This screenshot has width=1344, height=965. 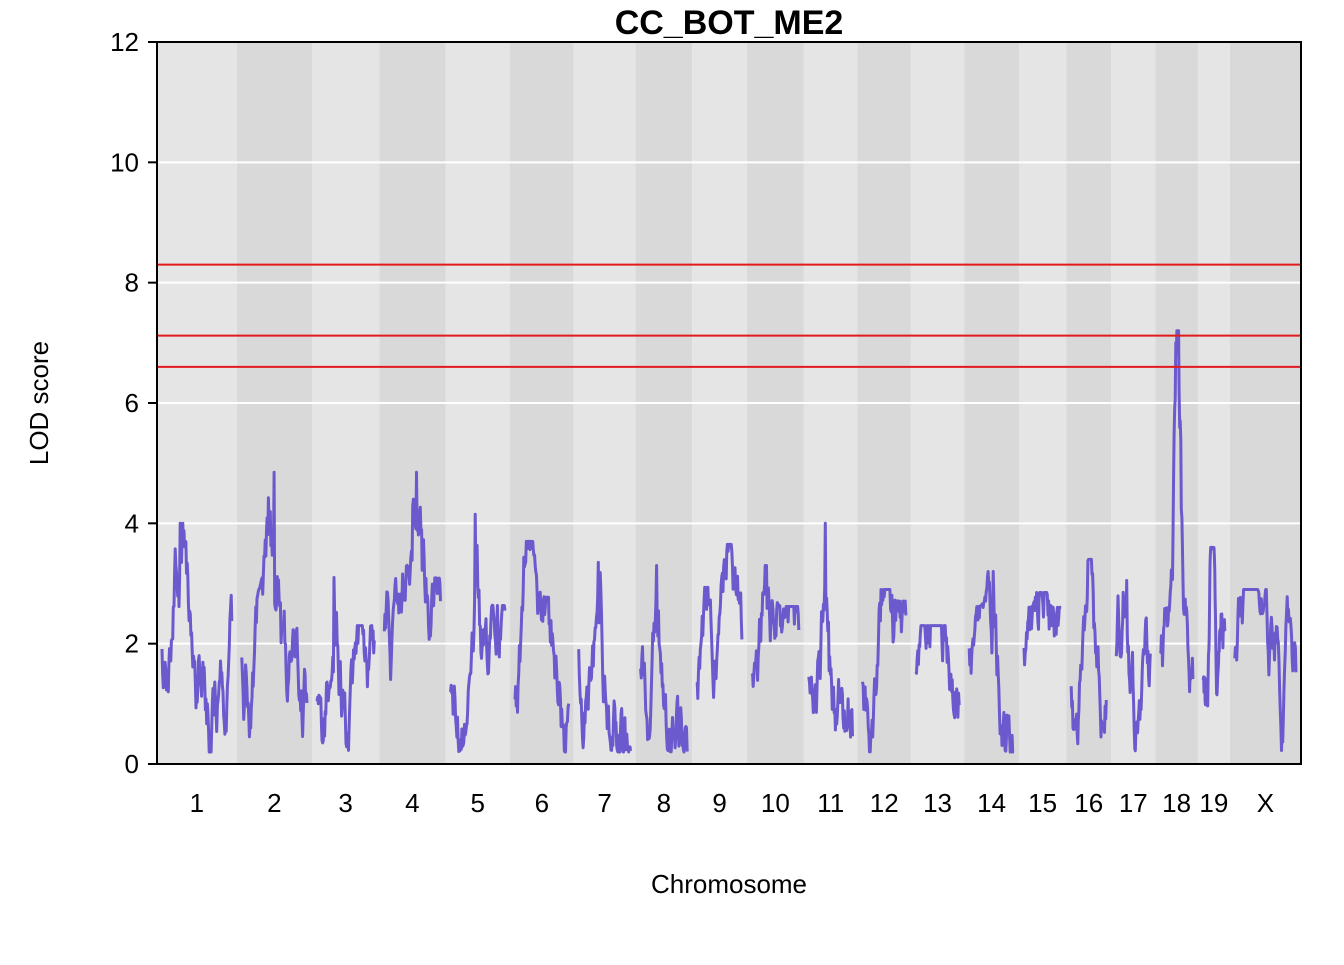 I want to click on x-tick-label: 19, so click(x=1213, y=803).